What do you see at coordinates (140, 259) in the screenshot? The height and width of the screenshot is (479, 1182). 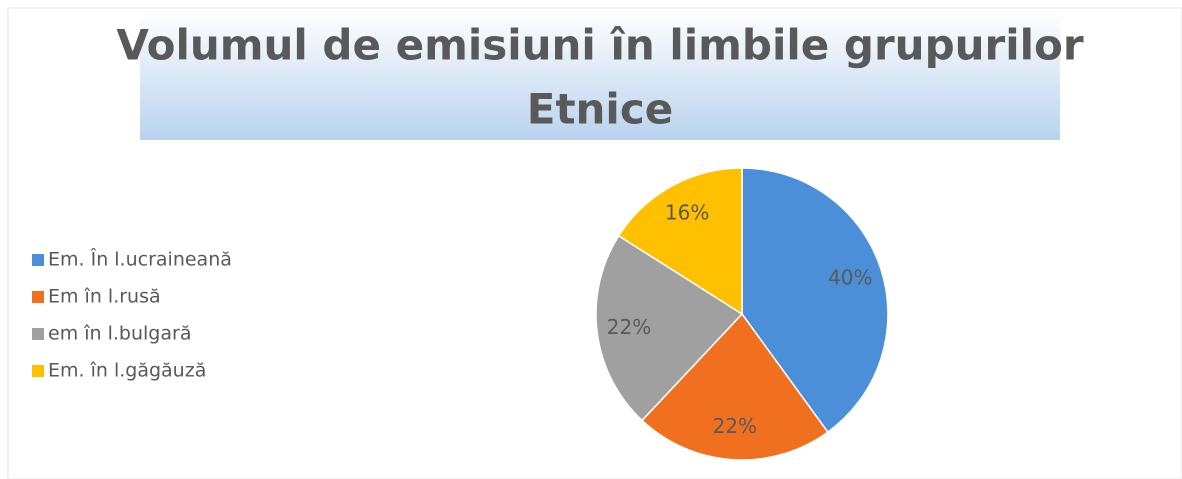 I see `legend-label: Em. În l.ucraineană` at bounding box center [140, 259].